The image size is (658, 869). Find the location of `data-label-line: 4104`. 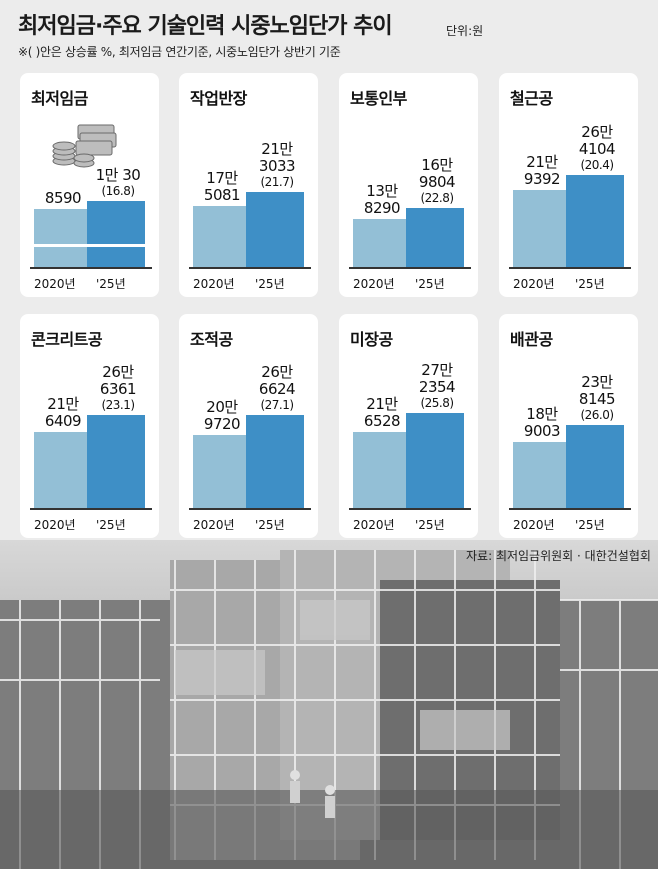

data-label-line: 4104 is located at coordinates (597, 149).